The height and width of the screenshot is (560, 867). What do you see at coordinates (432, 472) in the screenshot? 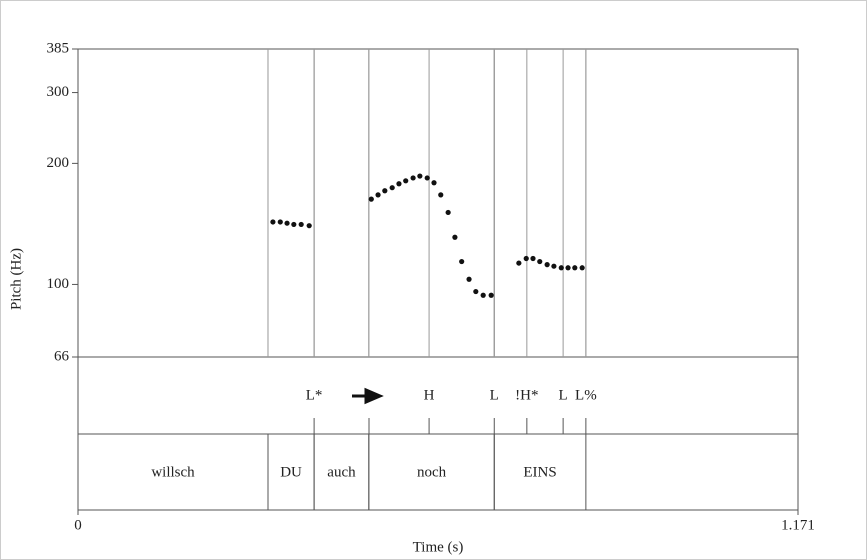
I see `word-label: noch` at bounding box center [432, 472].